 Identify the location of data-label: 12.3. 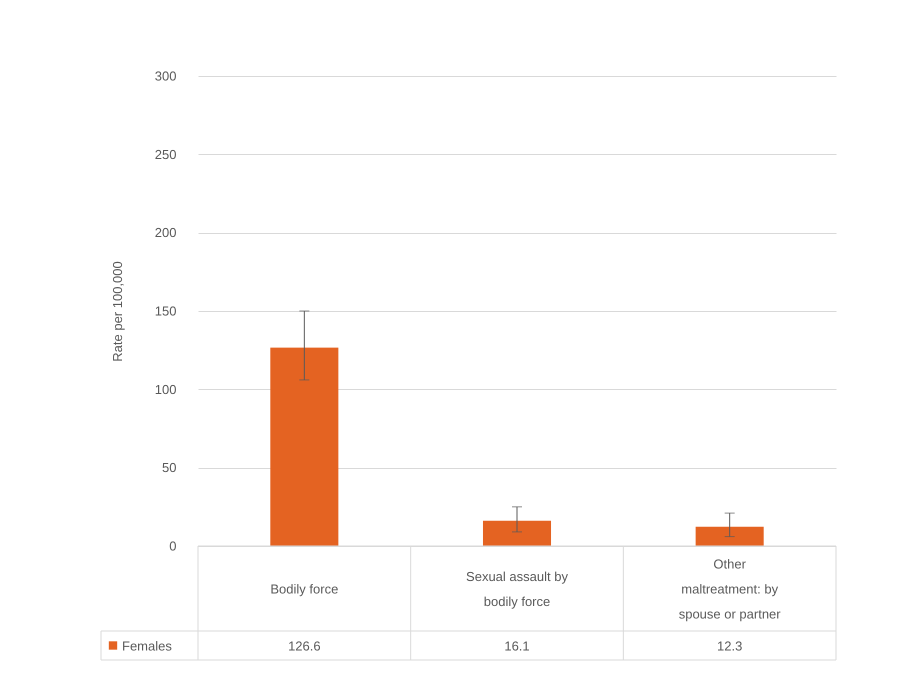
(729, 646).